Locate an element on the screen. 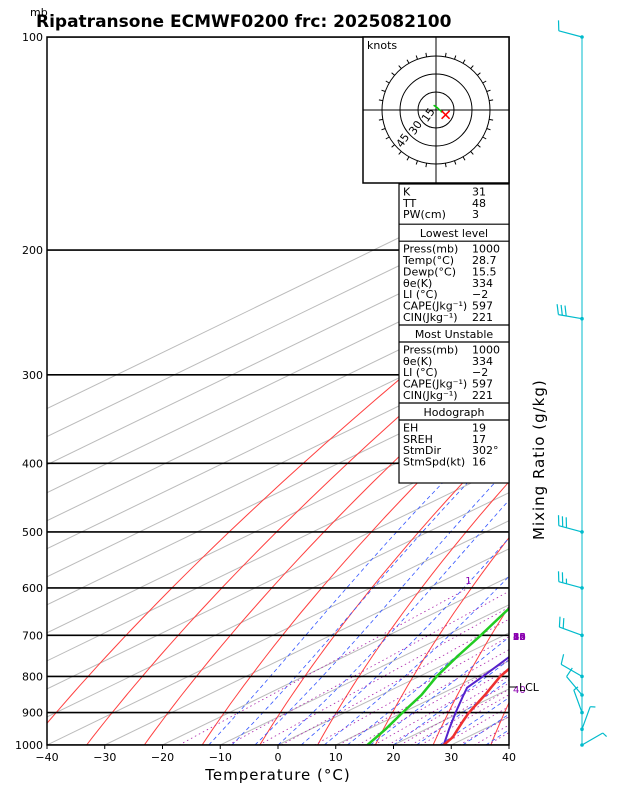 This screenshot has width=618, height=800. mixing-ratio-label: 25 is located at coordinates (519, 637).